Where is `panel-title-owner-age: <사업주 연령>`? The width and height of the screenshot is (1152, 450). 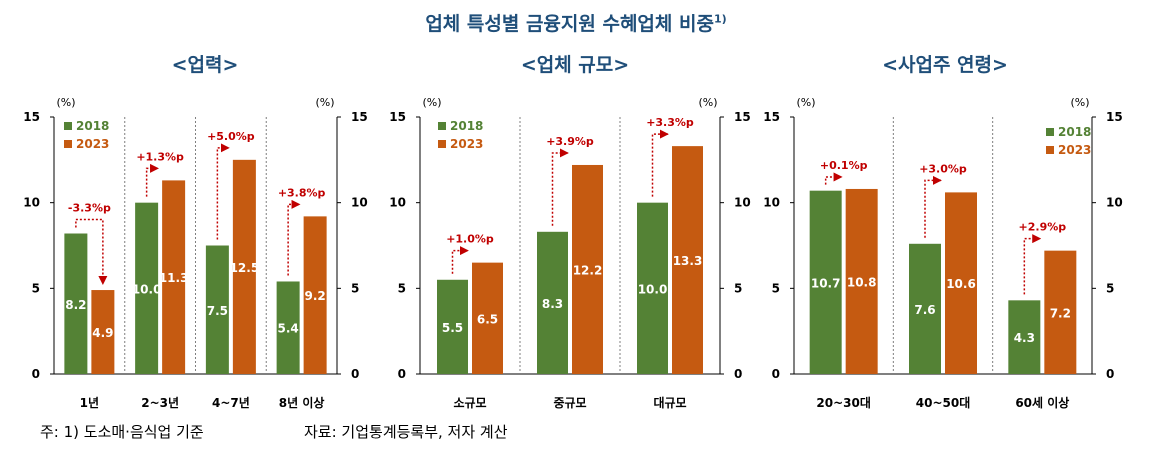 panel-title-owner-age: <사업주 연령> is located at coordinates (945, 65).